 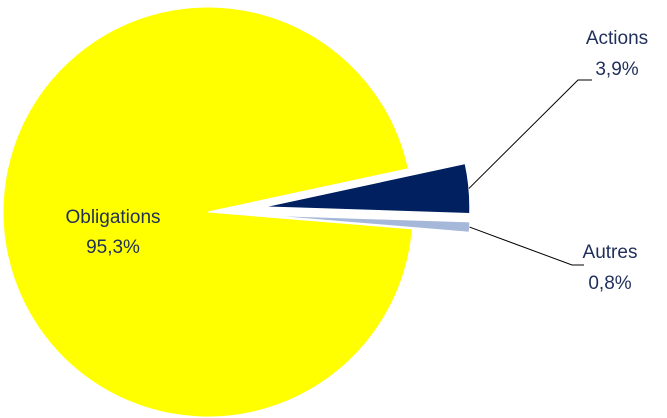 What do you see at coordinates (367, 189) in the screenshot?
I see `pie-slice-actions` at bounding box center [367, 189].